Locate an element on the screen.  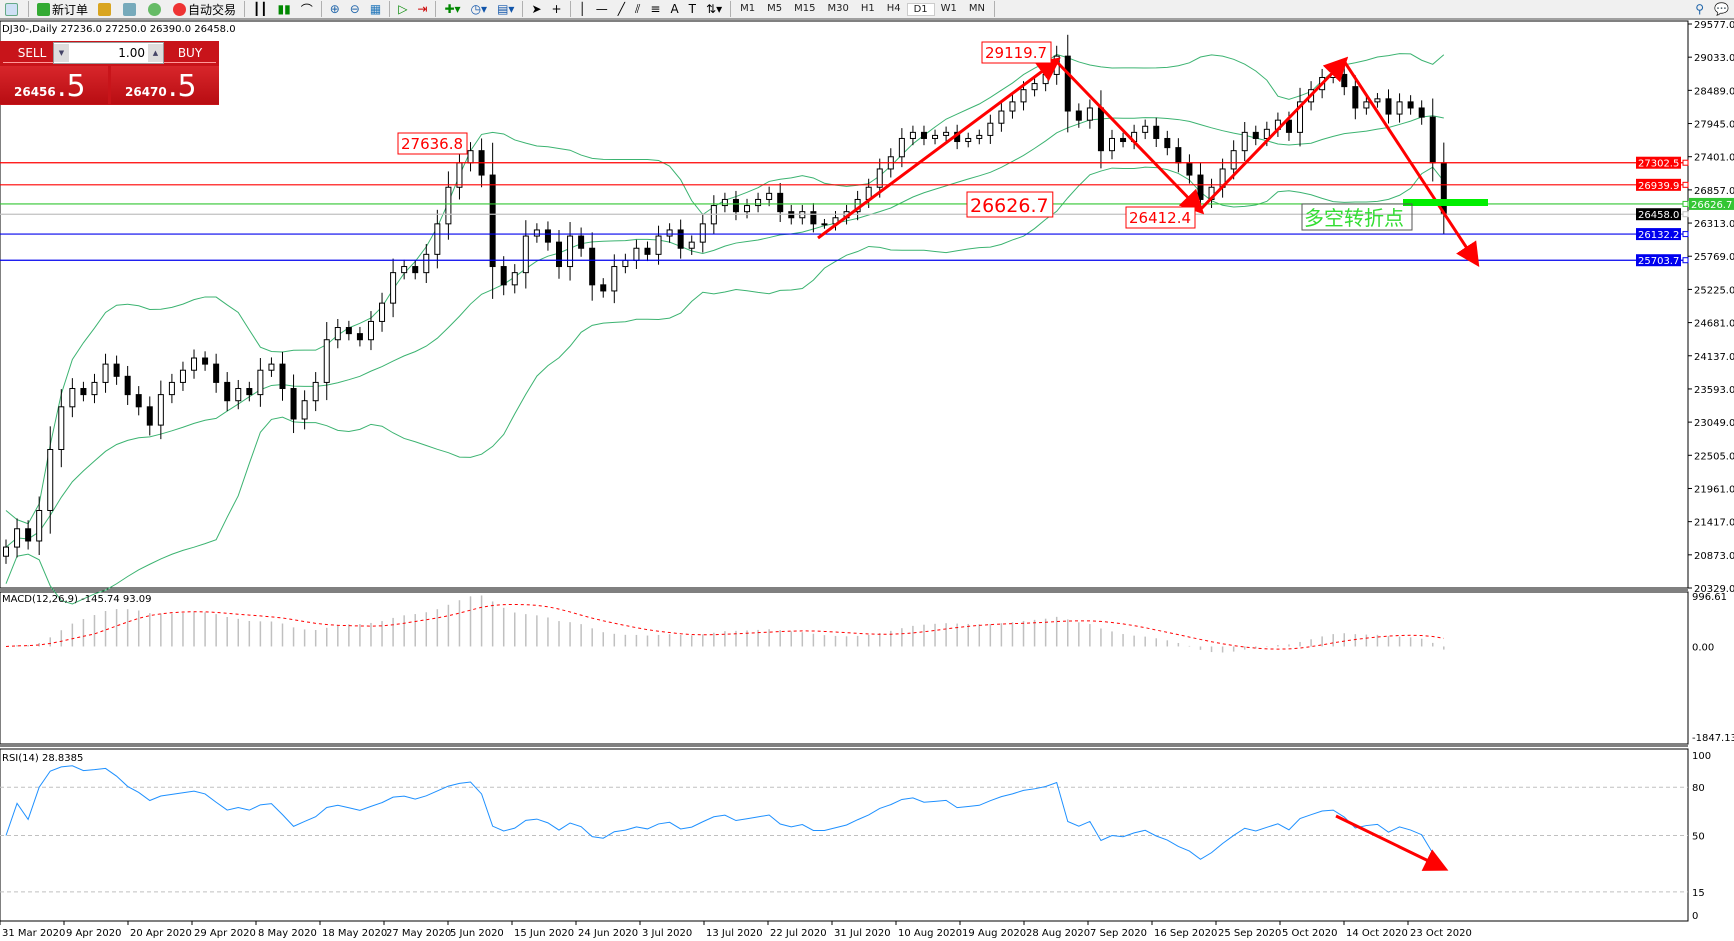
indicators-button: ✚▾ is located at coordinates (452, 9).